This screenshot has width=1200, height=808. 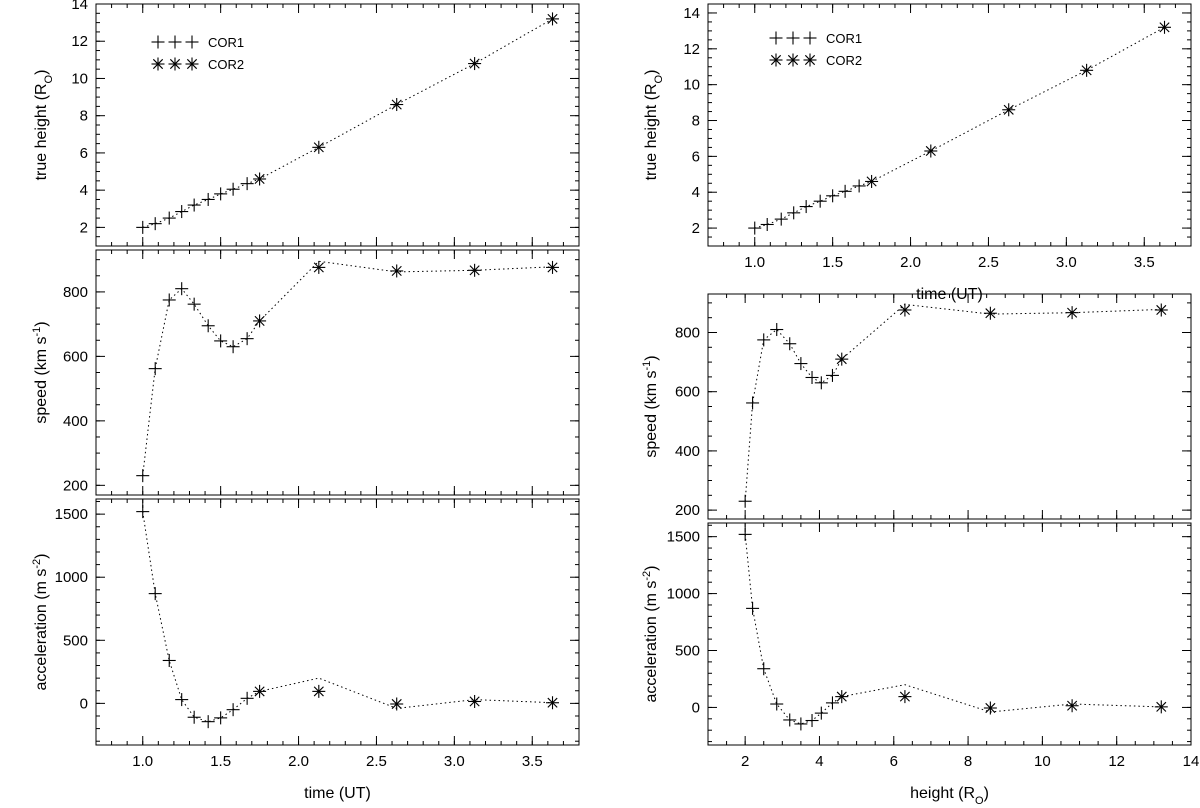 What do you see at coordinates (1144, 262) in the screenshot?
I see `x-tick-label: 3.5` at bounding box center [1144, 262].